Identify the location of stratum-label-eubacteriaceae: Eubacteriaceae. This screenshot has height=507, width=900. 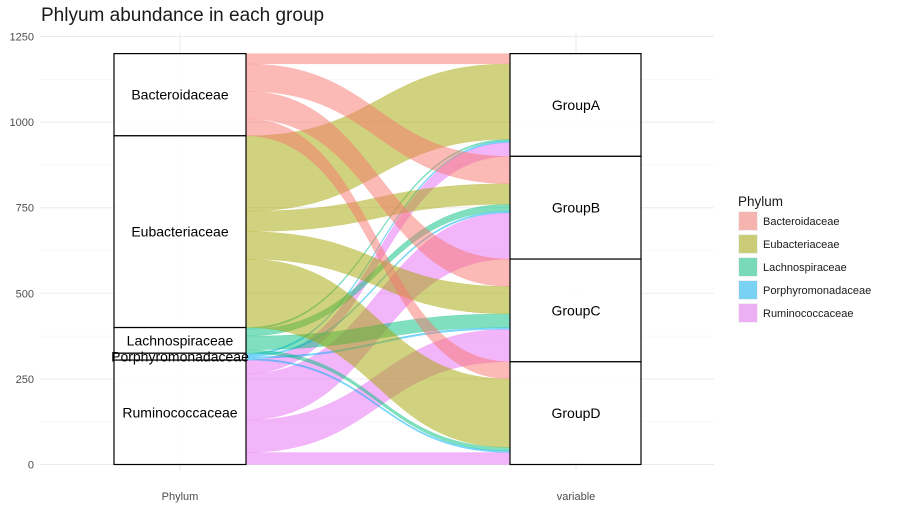
(180, 232).